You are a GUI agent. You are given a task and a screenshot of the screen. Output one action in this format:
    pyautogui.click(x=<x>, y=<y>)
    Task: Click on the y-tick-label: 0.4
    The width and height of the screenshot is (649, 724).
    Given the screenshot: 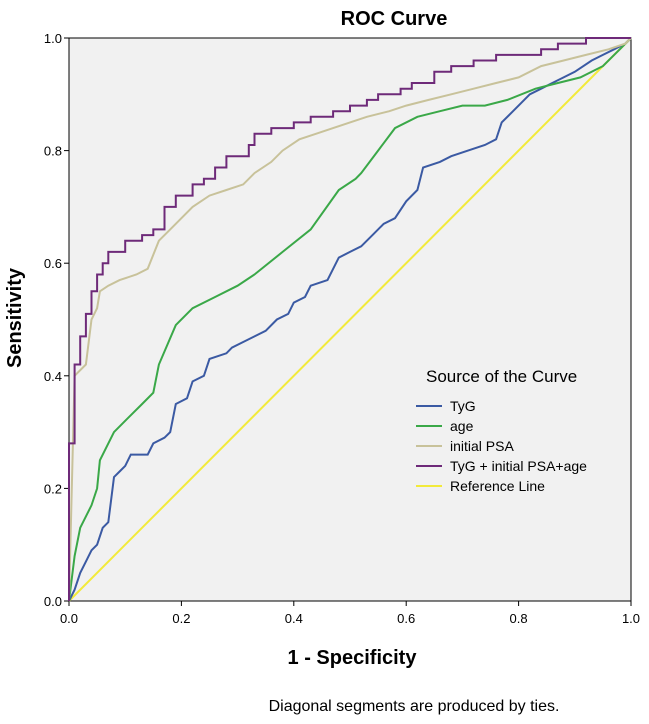 What is the action you would take?
    pyautogui.click(x=53, y=376)
    